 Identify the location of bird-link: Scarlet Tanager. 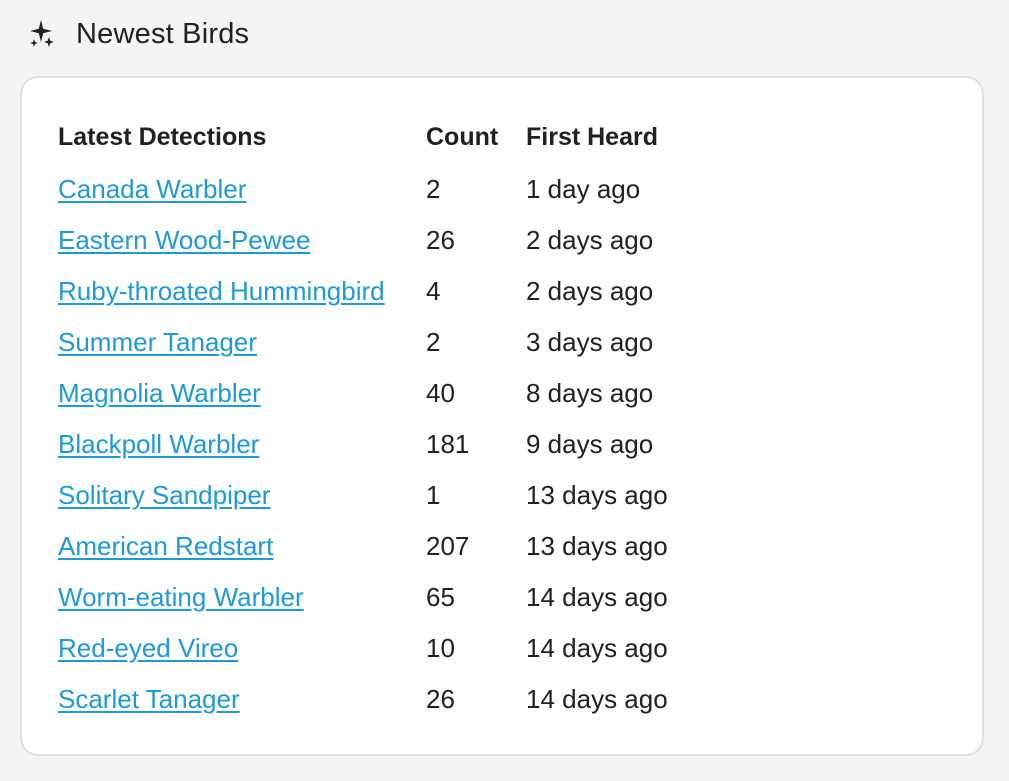
(149, 699).